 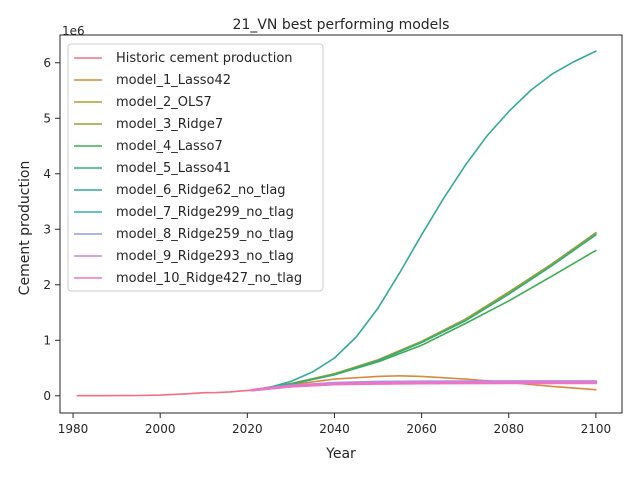 What do you see at coordinates (169, 124) in the screenshot?
I see `legend-label: model_3_Ridge7` at bounding box center [169, 124].